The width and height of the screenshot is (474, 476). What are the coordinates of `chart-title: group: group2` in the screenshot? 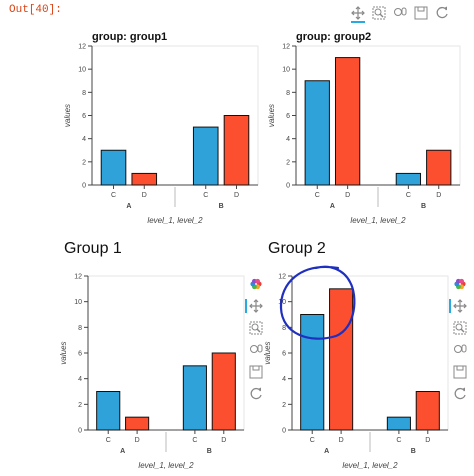 It's located at (333, 37).